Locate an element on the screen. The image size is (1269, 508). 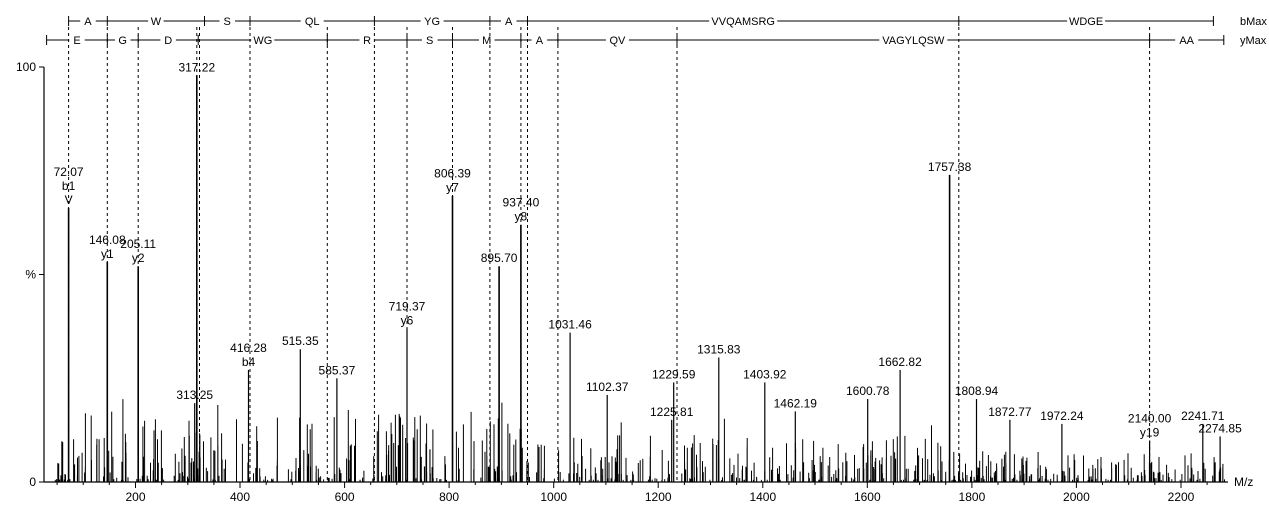
peak-label-mz: 1808.94 is located at coordinates (977, 391).